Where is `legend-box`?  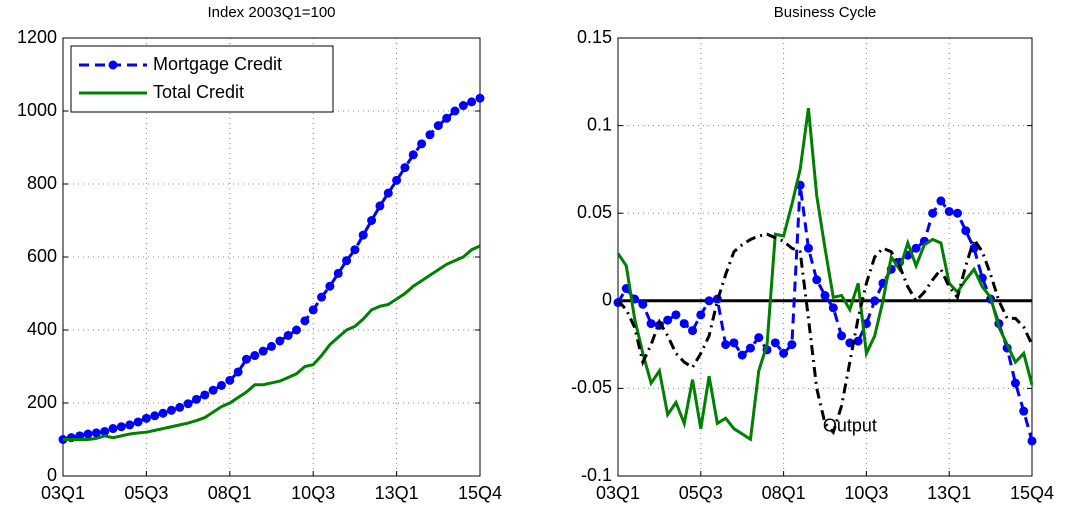 legend-box is located at coordinates (202, 79).